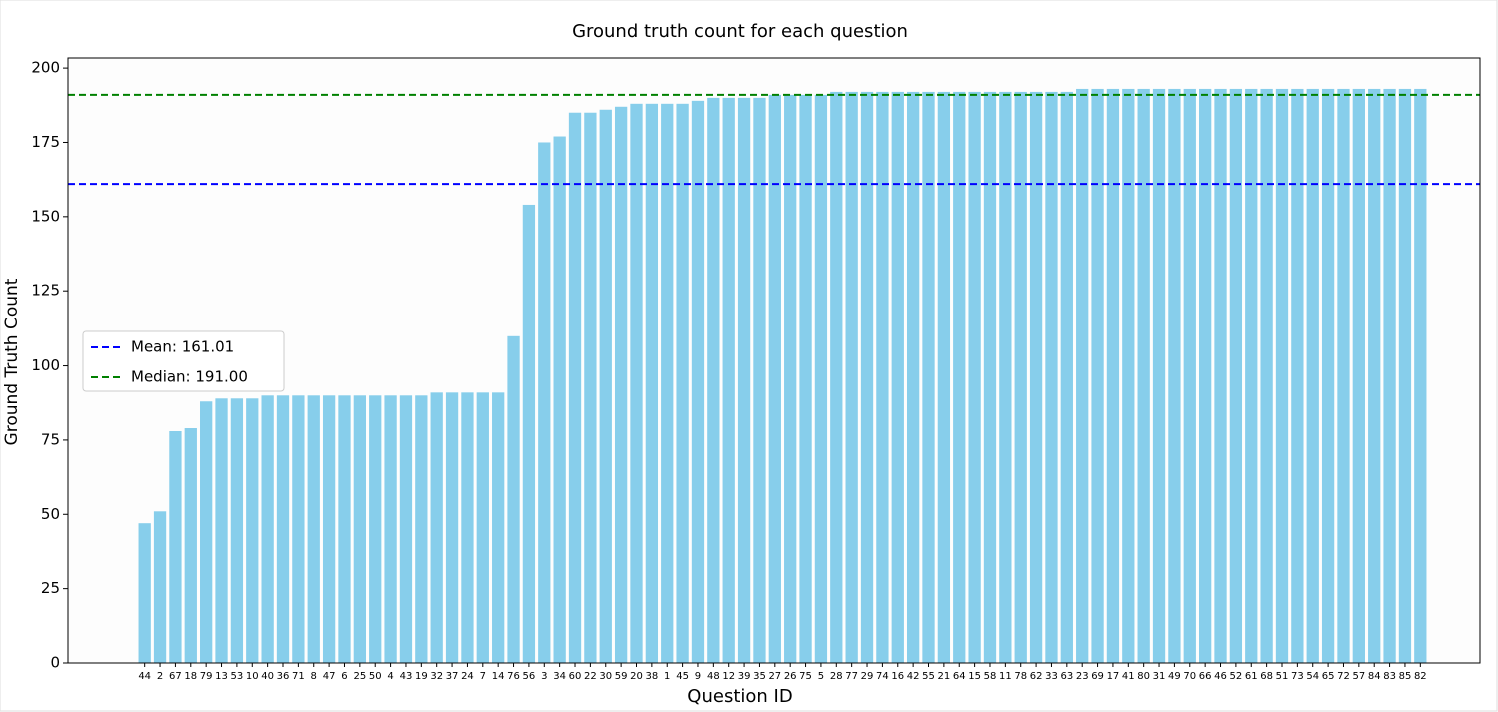 The image size is (1498, 712). I want to click on x-tick-label: 44, so click(144, 676).